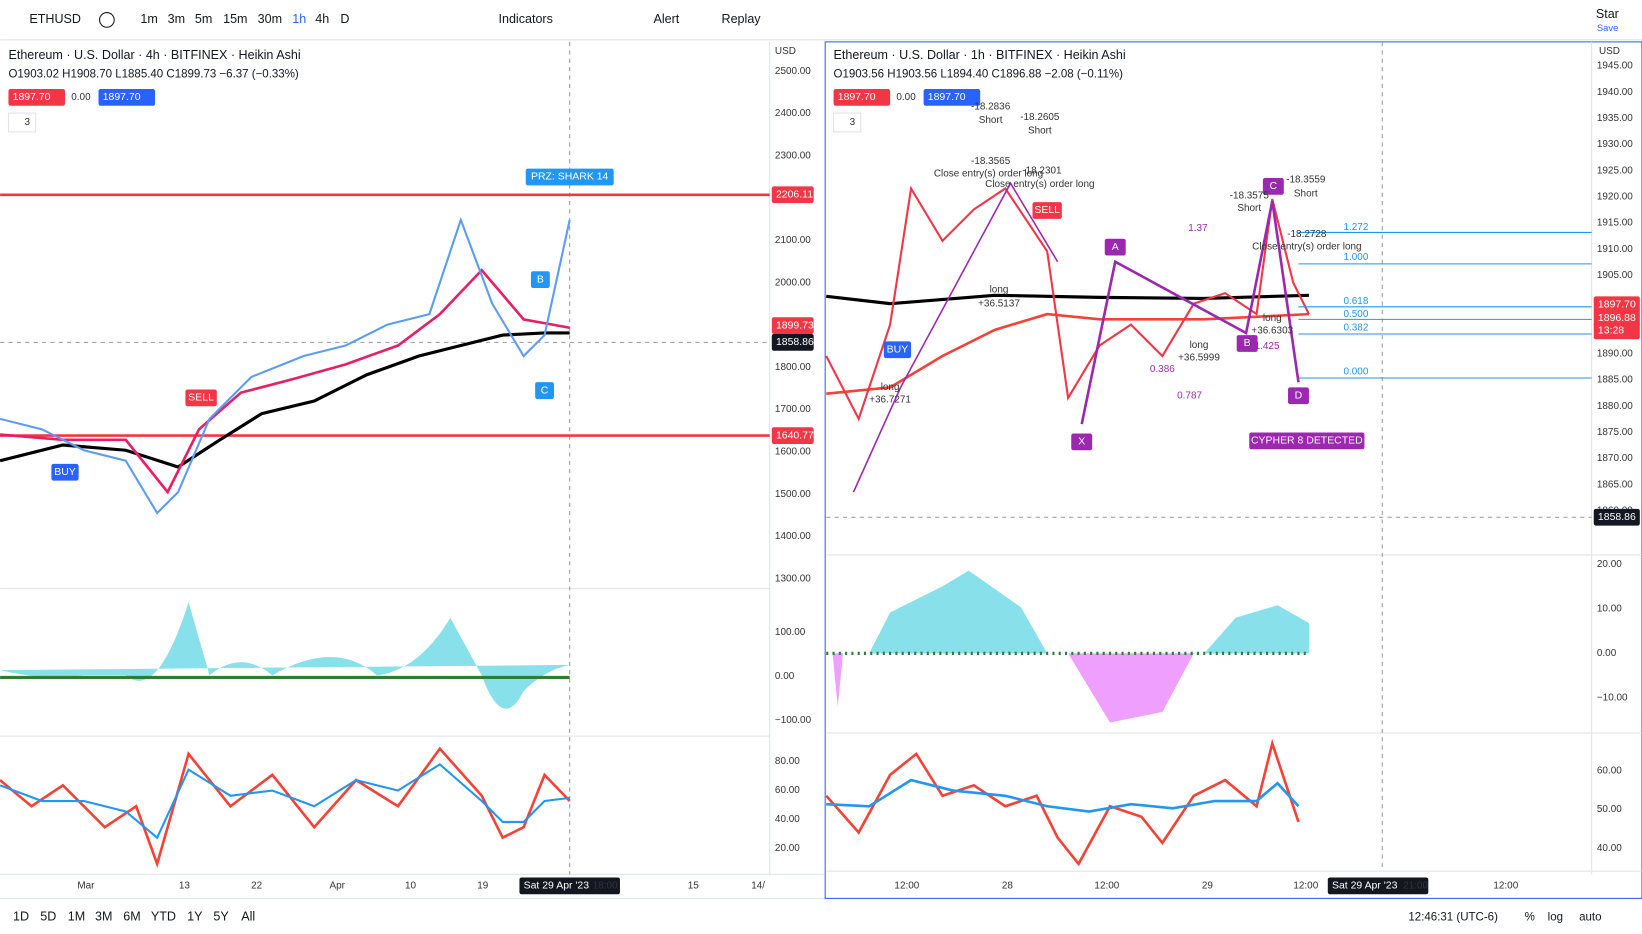 Image resolution: width=1642 pixels, height=934 pixels. Describe the element at coordinates (1189, 395) in the screenshot. I see `ratio-label: 0.787` at that location.